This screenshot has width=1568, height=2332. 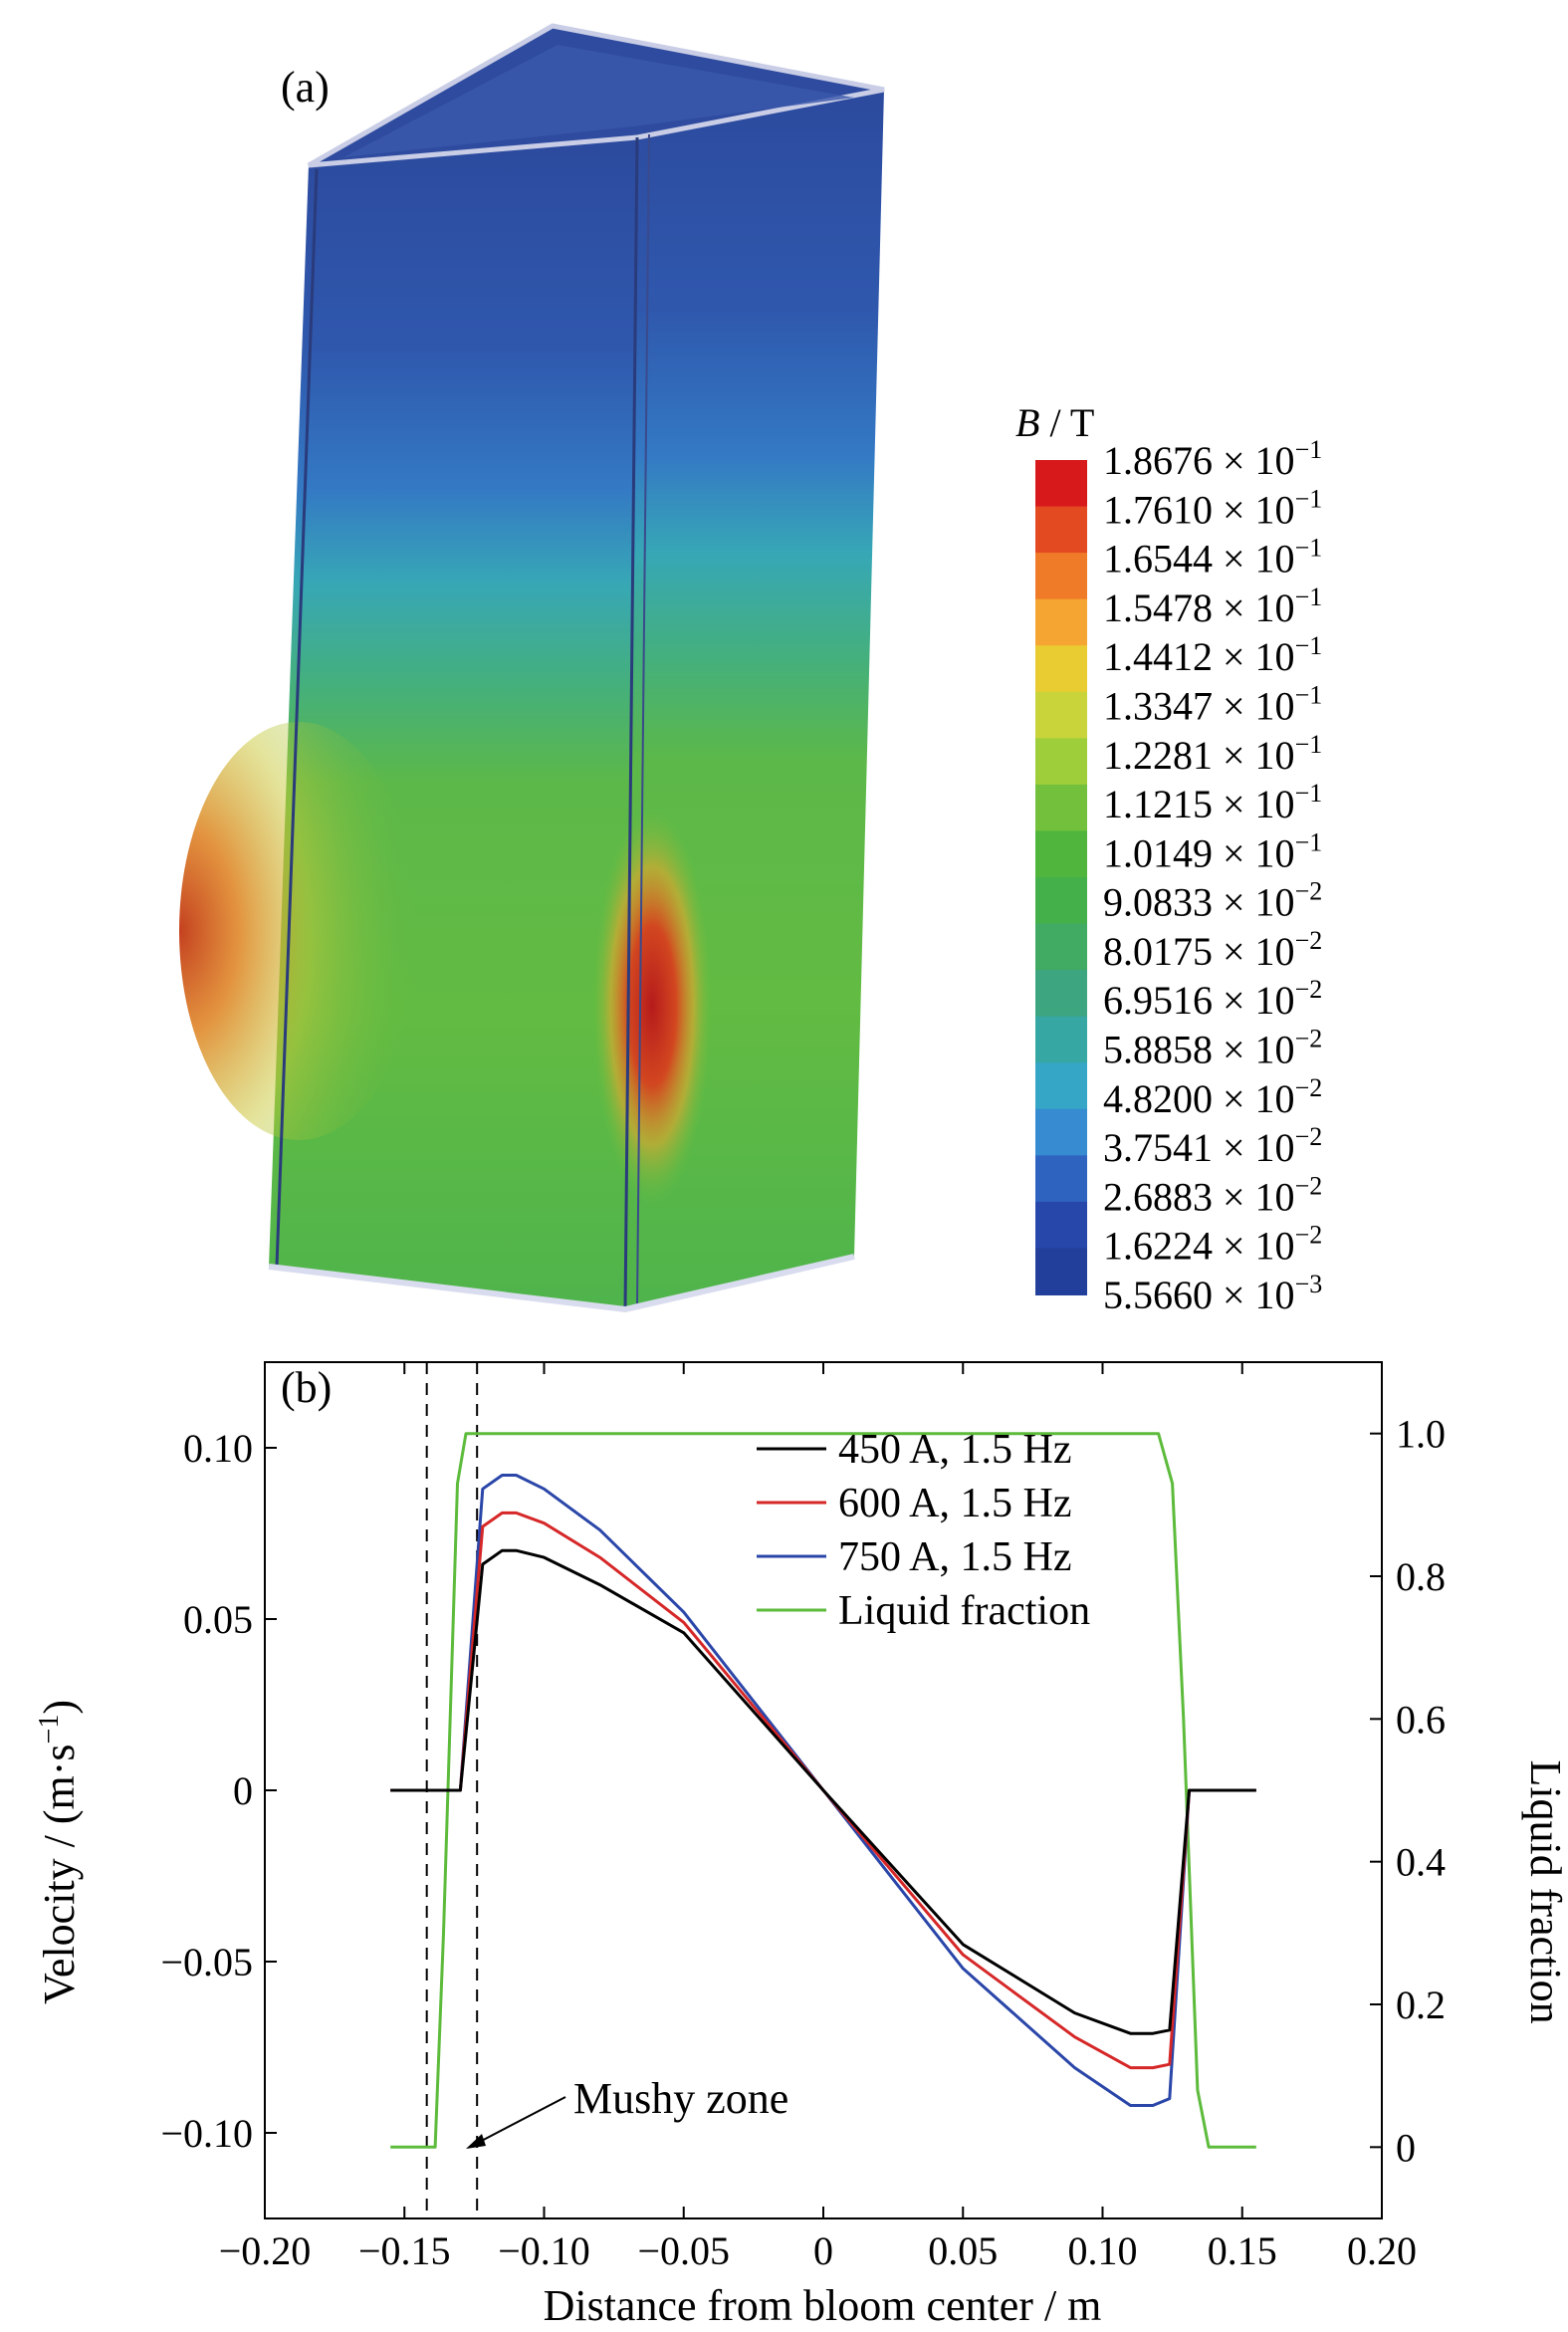 I want to click on y-tick-label-left: −0.05, so click(x=207, y=1962).